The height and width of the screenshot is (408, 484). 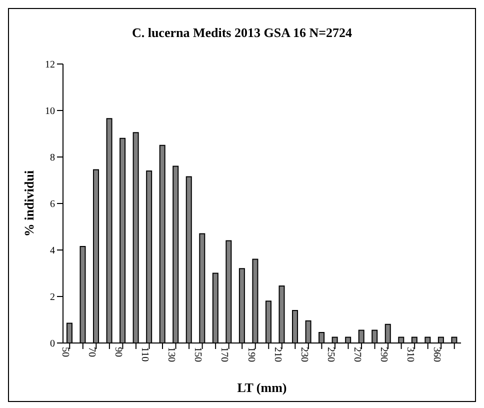 I want to click on x-tick-label: 110, so click(x=144, y=354).